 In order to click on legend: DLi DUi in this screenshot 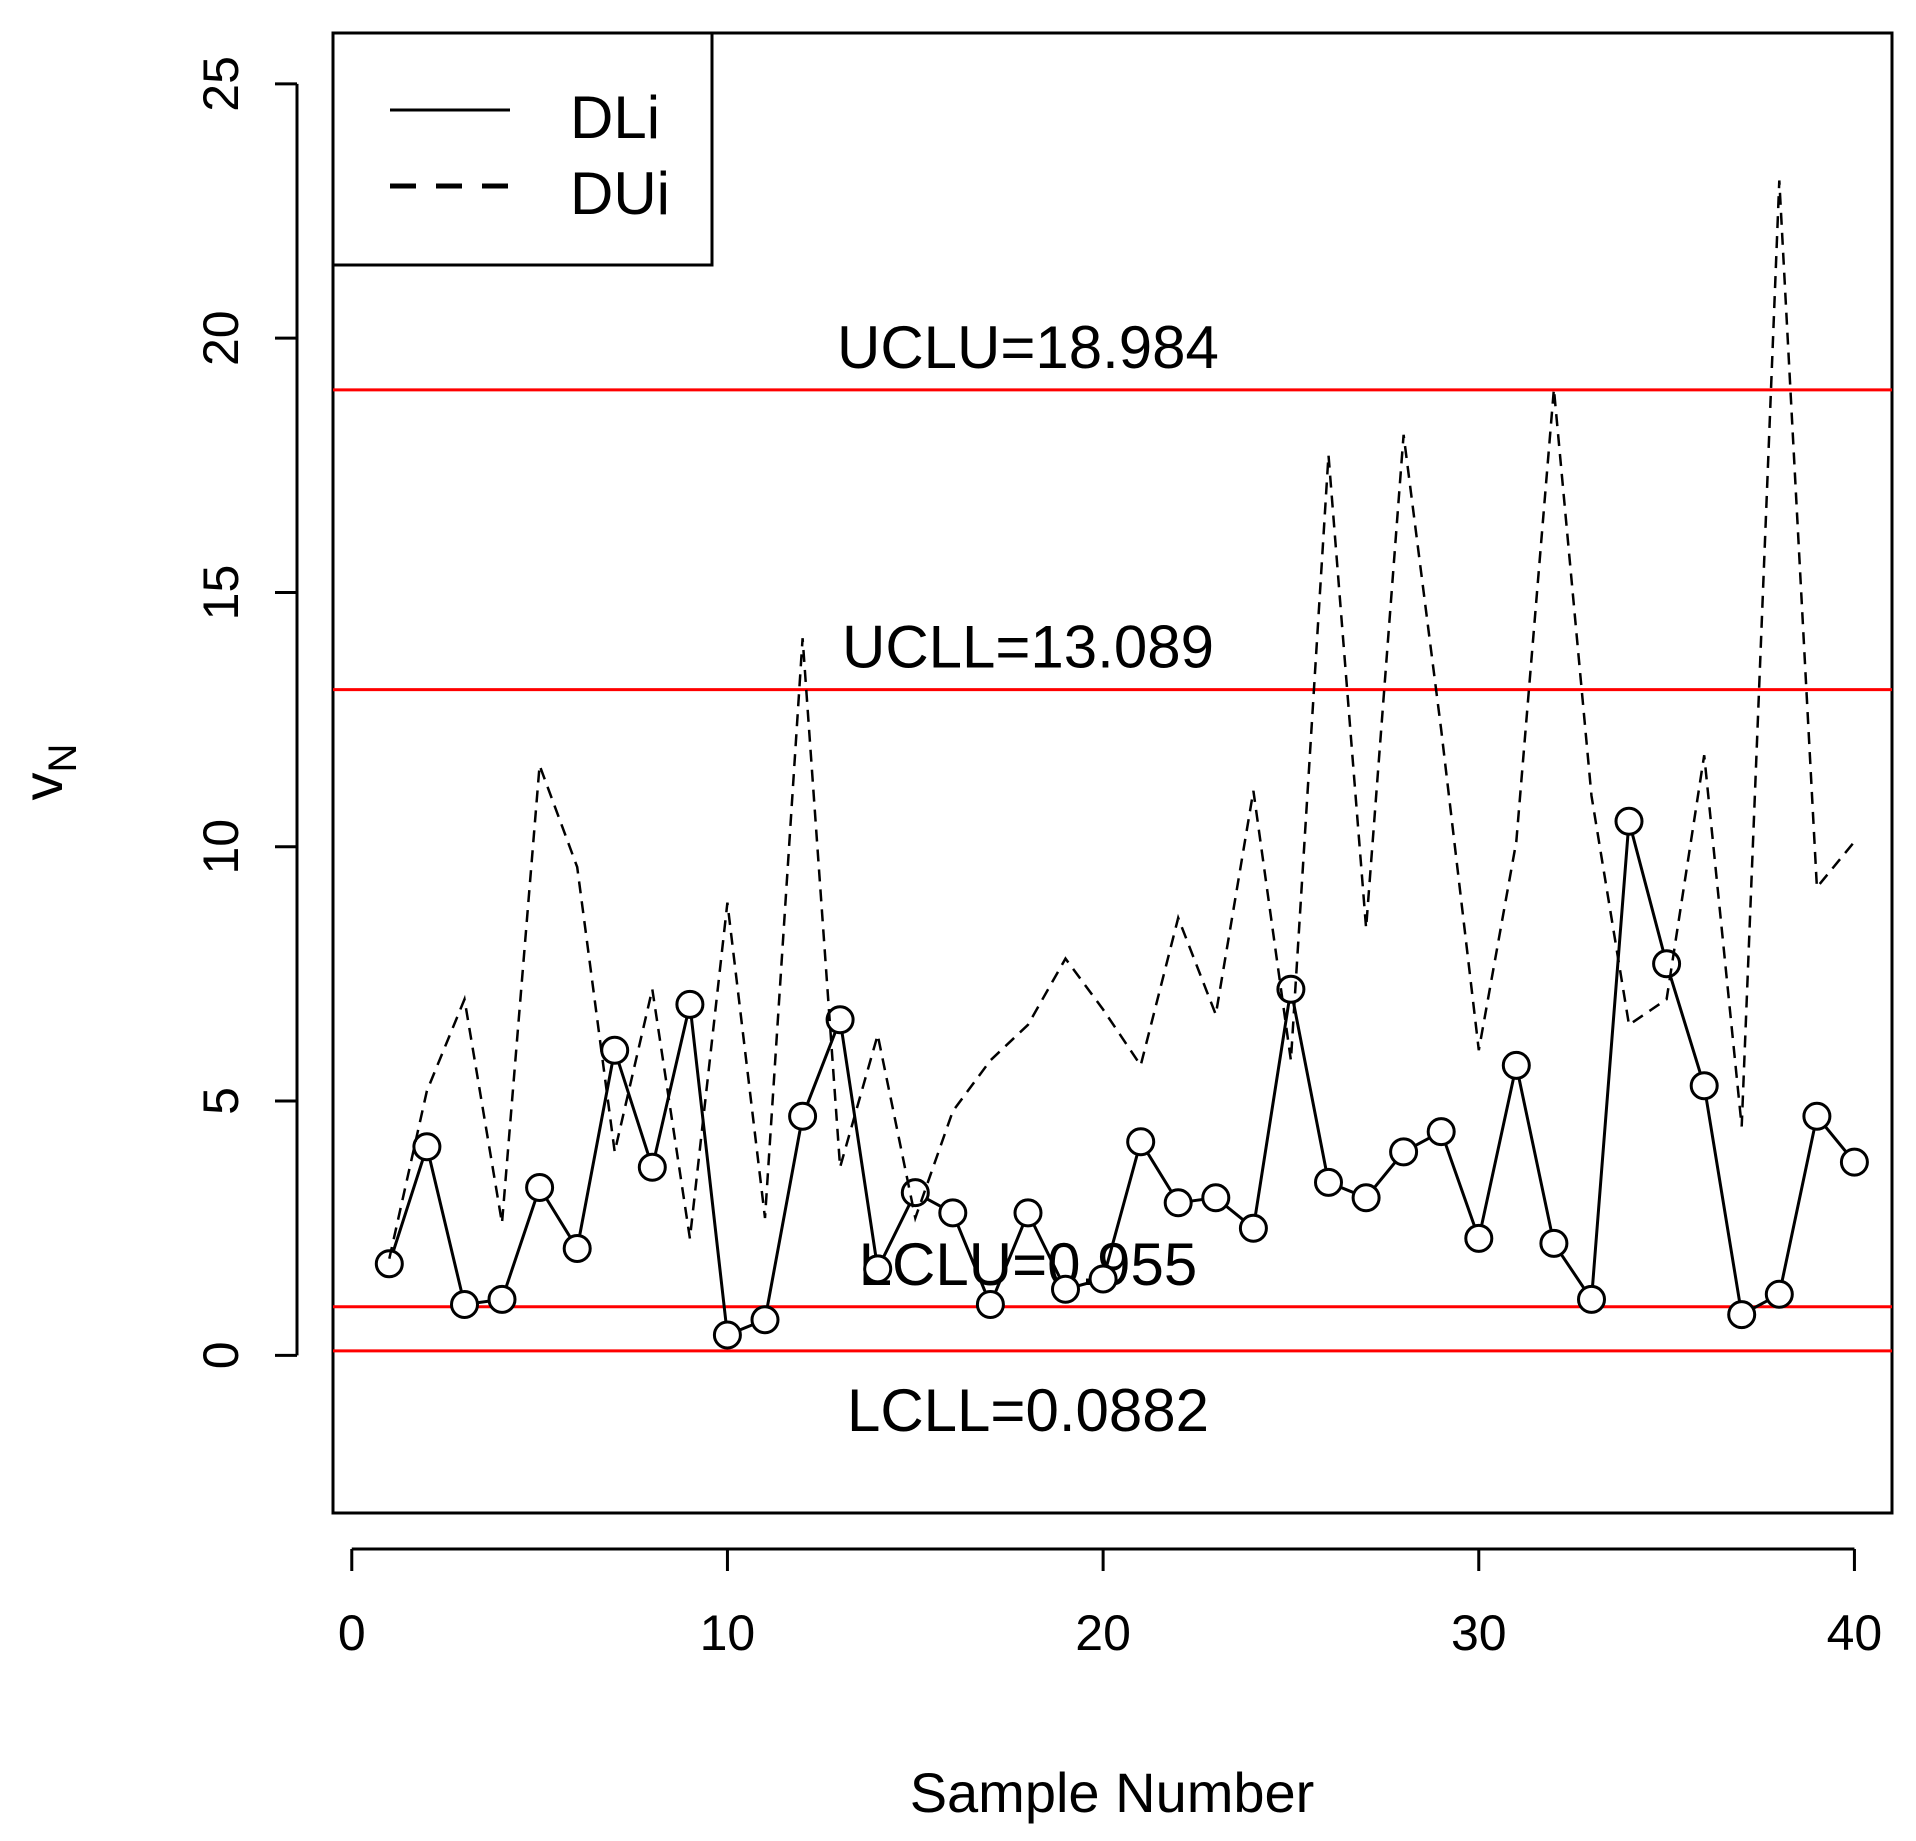, I will do `click(522, 149)`.